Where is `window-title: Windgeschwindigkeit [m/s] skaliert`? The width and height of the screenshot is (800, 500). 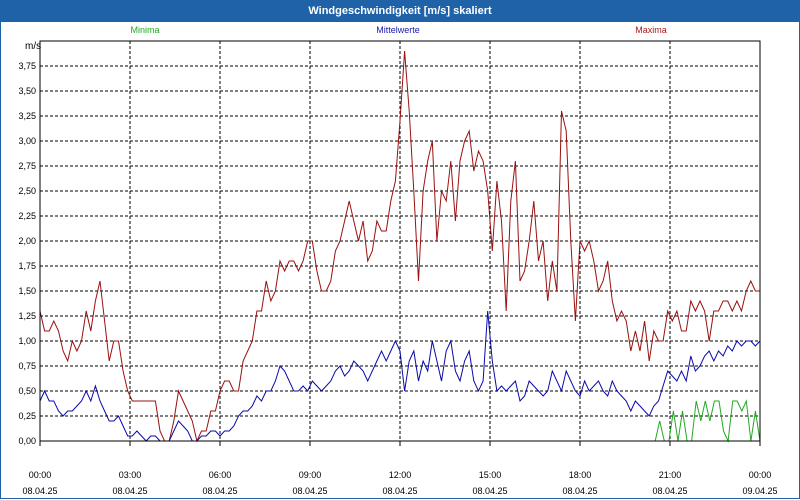
window-title: Windgeschwindigkeit [m/s] skaliert is located at coordinates (400, 11).